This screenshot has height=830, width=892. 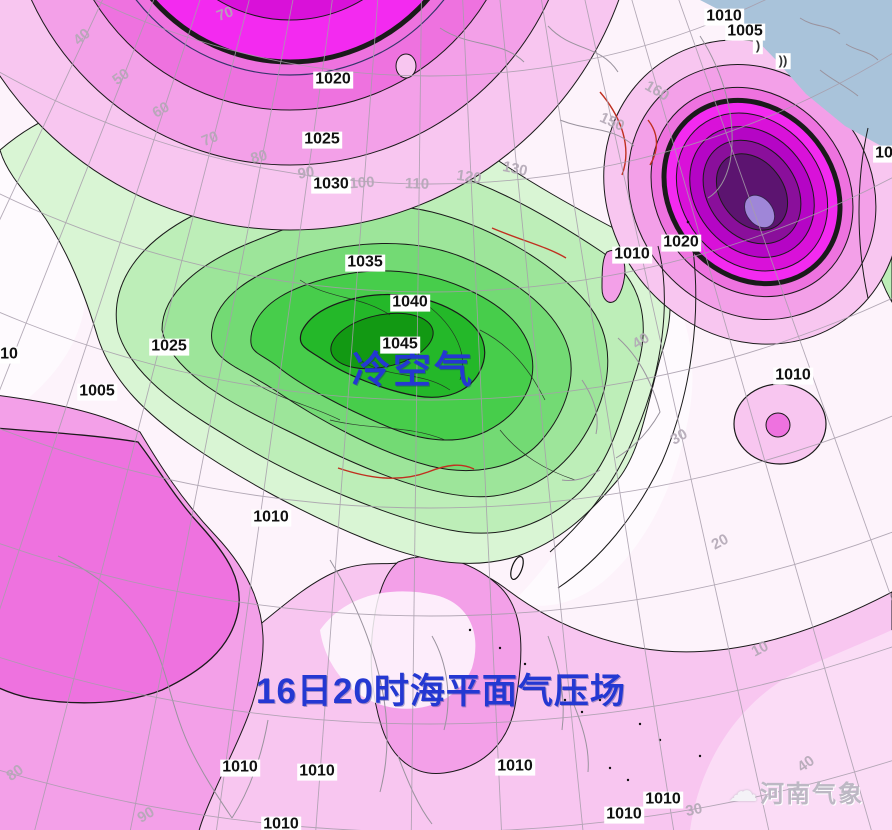 What do you see at coordinates (812, 794) in the screenshot?
I see `watermark-text: 河南气象` at bounding box center [812, 794].